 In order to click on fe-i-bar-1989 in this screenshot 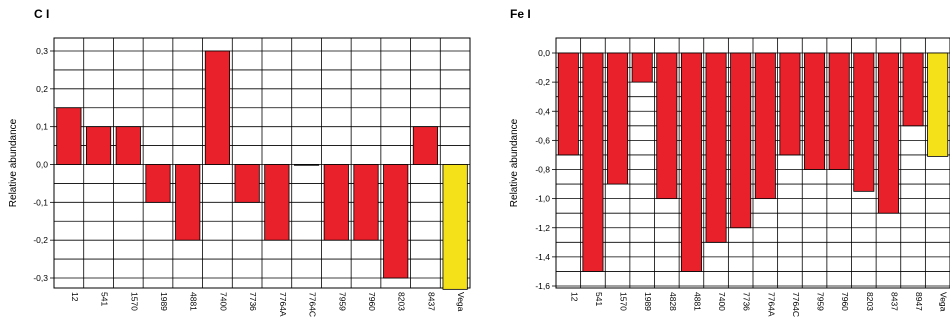, I will do `click(642, 67)`.